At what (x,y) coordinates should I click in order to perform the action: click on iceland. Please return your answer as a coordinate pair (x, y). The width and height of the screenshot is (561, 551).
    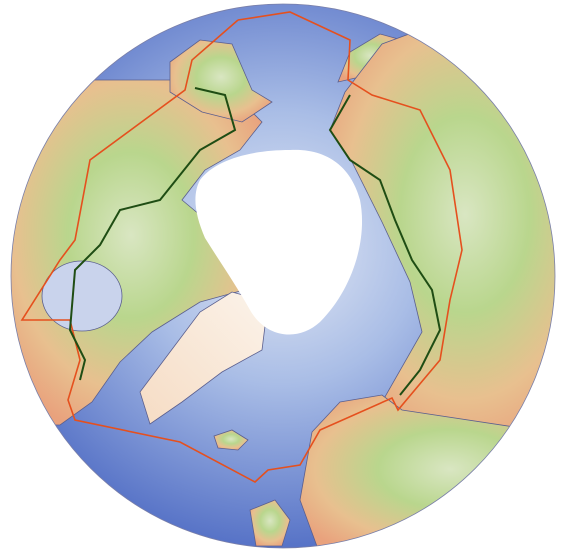
    Looking at the image, I should click on (231, 440).